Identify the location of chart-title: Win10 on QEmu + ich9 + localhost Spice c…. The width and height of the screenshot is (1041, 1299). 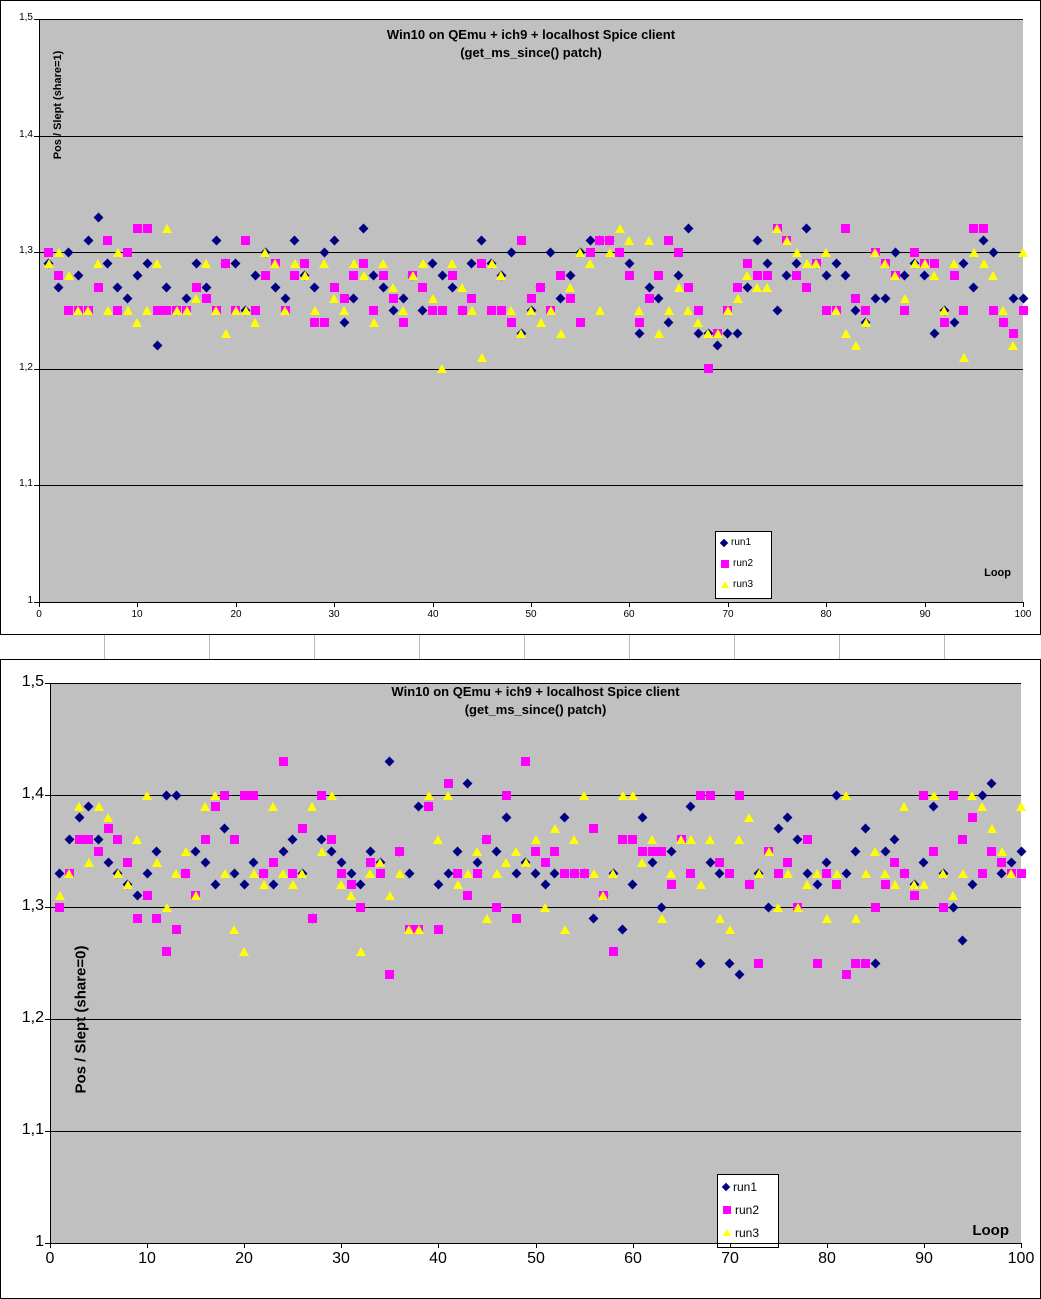
(531, 34).